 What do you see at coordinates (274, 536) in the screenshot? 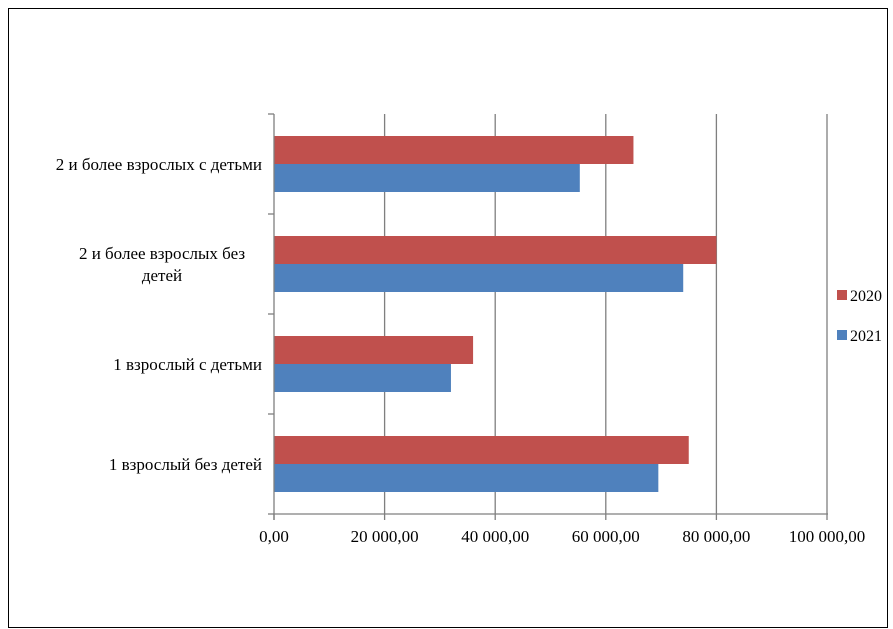
I see `x-tick-label: 0,00` at bounding box center [274, 536].